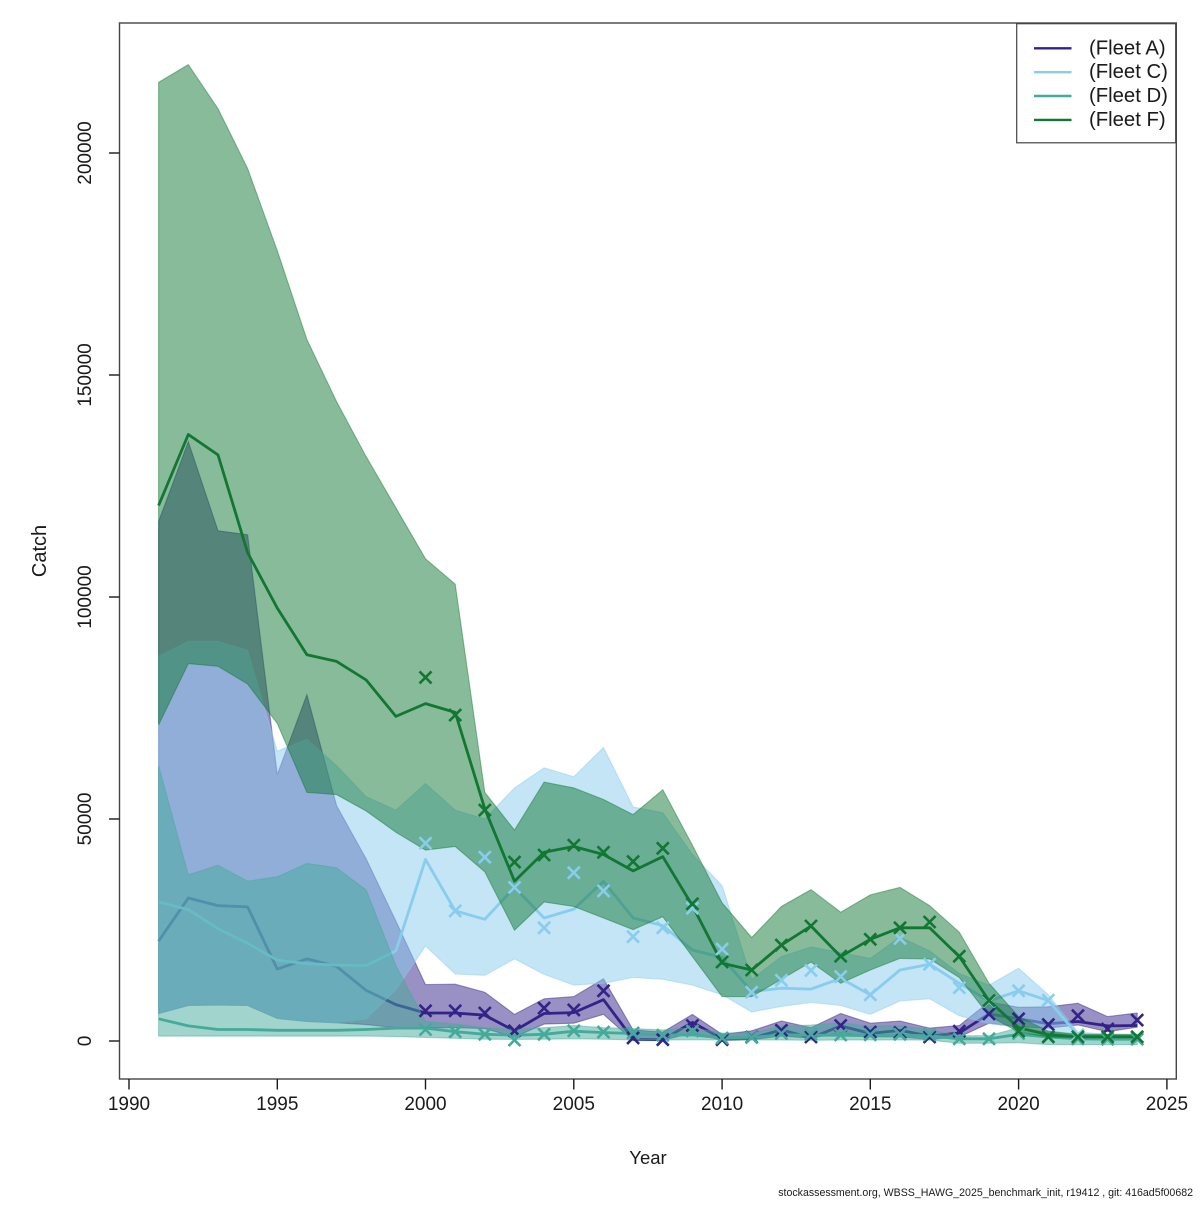  Describe the element at coordinates (85, 1041) in the screenshot. I see `svg-text: 0` at that location.